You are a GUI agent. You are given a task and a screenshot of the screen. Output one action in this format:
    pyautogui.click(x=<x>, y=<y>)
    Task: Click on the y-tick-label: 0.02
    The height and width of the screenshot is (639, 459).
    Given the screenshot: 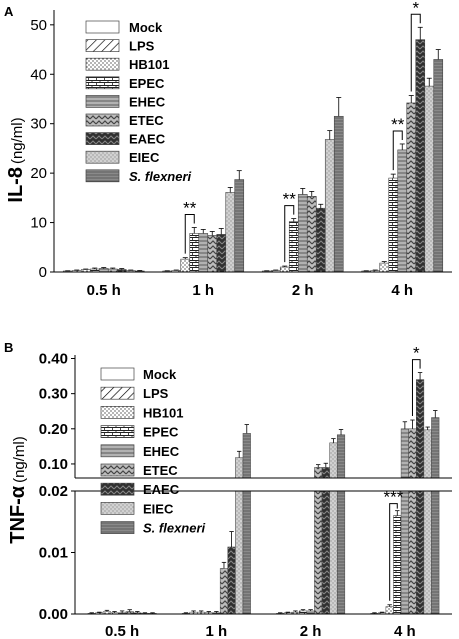 What is the action you would take?
    pyautogui.click(x=53, y=491)
    